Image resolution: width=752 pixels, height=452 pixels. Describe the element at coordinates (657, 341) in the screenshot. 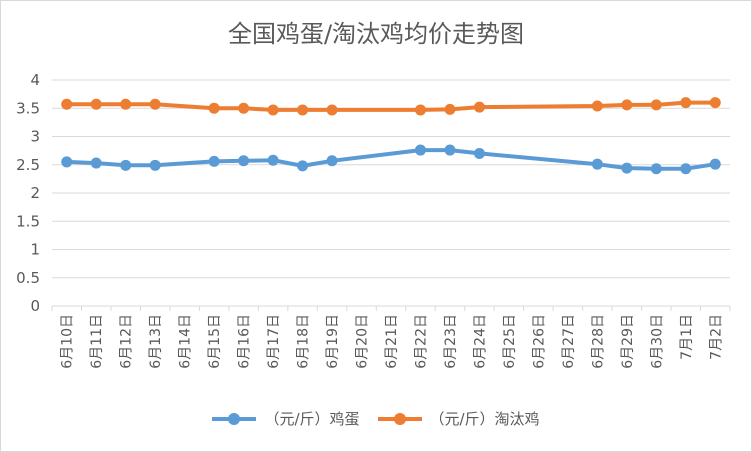

I see `x-tick-label: 6月30日` at that location.